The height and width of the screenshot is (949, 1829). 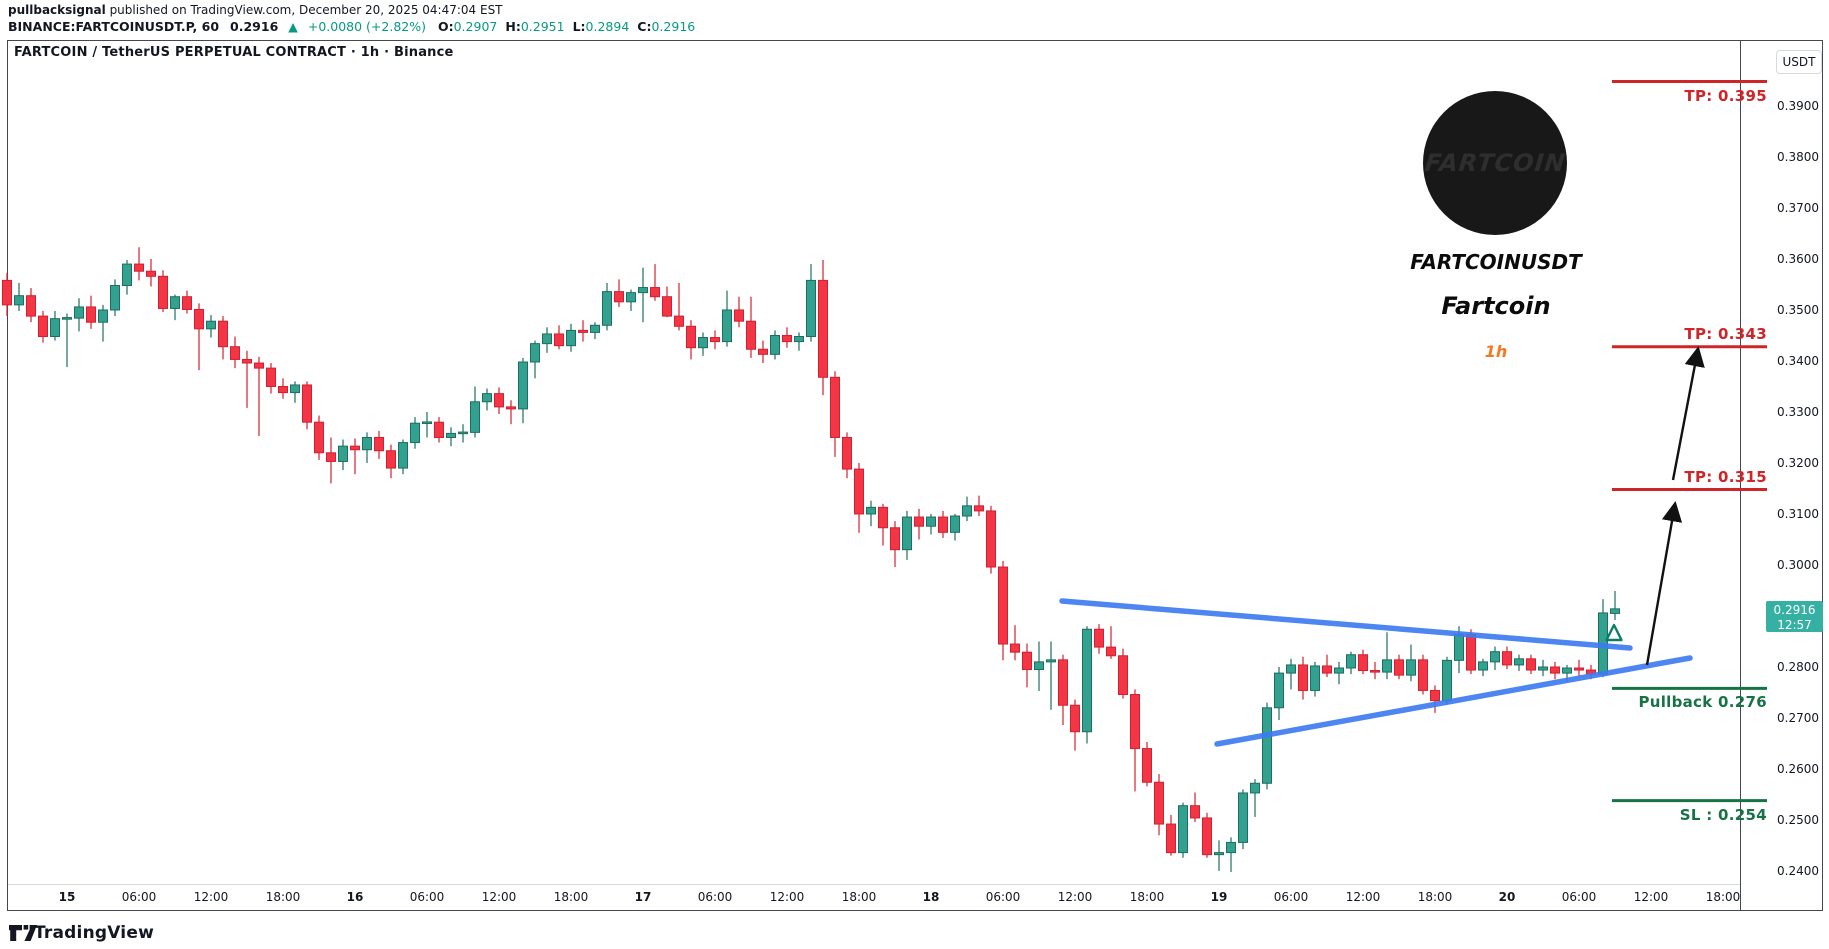 I want to click on ohlc-value: 0.2907, so click(x=475, y=26).